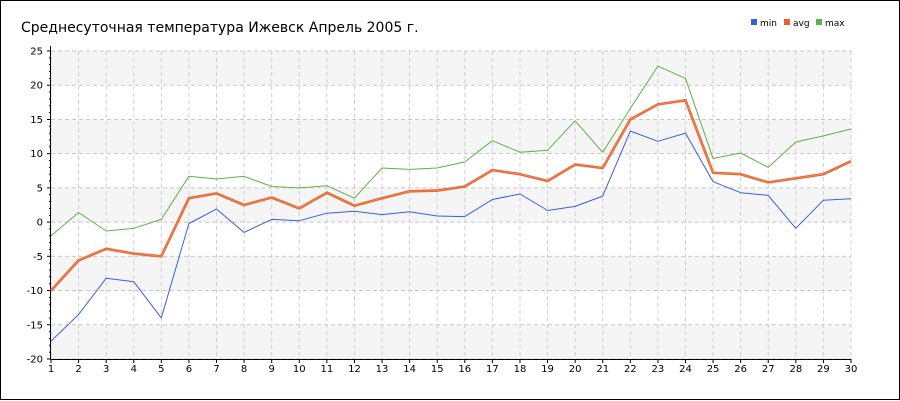  I want to click on legend-label-max: max, so click(835, 24).